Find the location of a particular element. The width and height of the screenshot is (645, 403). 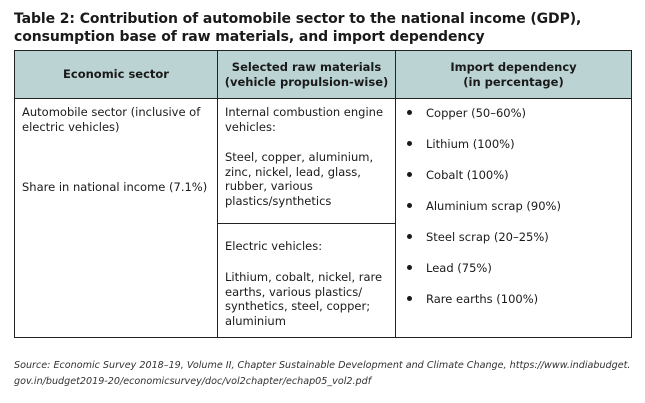

ev-label: Electric vehicles: is located at coordinates (274, 246).